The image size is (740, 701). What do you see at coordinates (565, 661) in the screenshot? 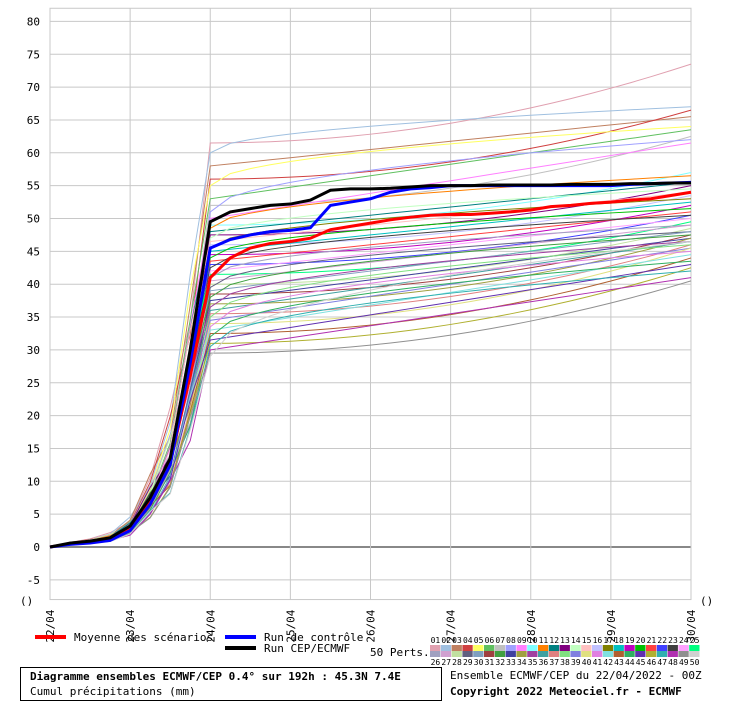
I see `perturbation-id-38: 38` at bounding box center [565, 661].